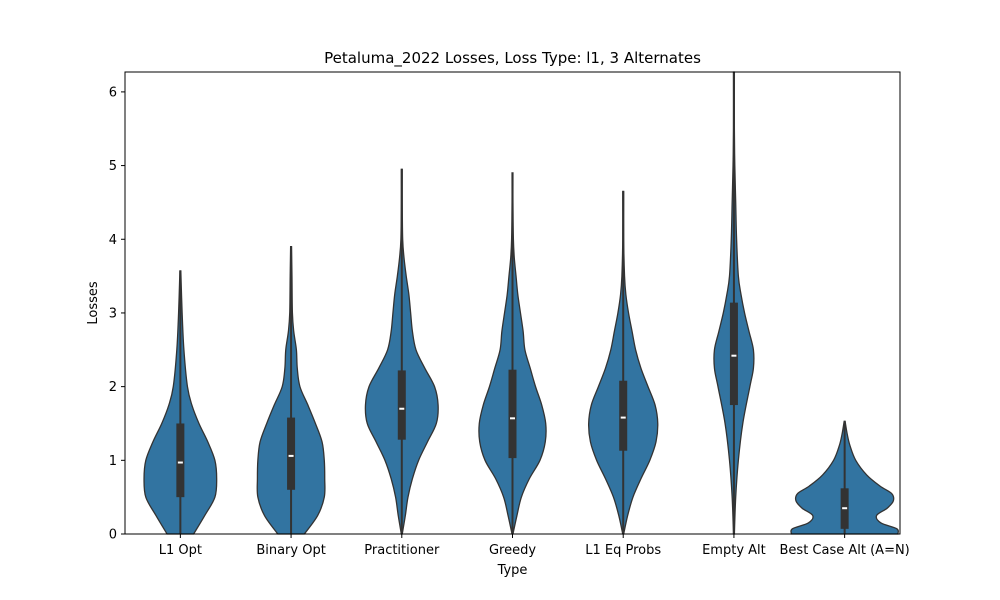  I want to click on y-tick-label: 0, so click(113, 535).